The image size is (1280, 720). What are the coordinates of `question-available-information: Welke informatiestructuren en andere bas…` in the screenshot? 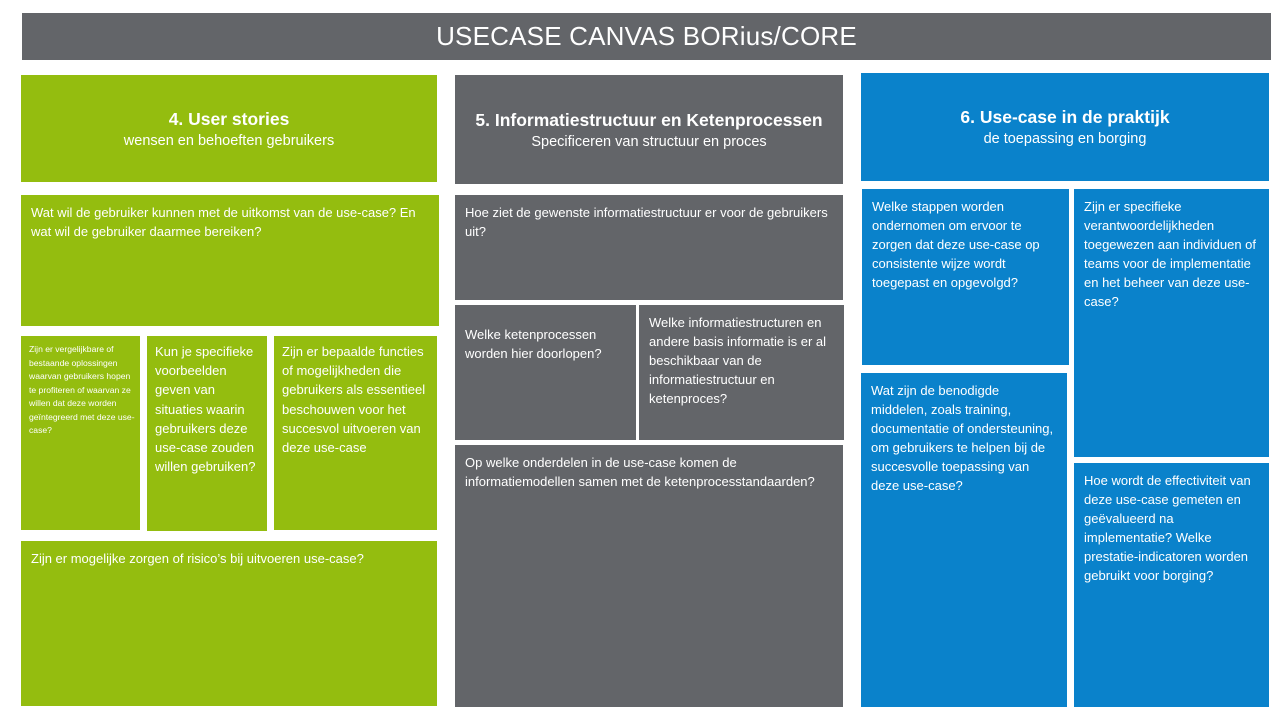 It's located at (741, 372).